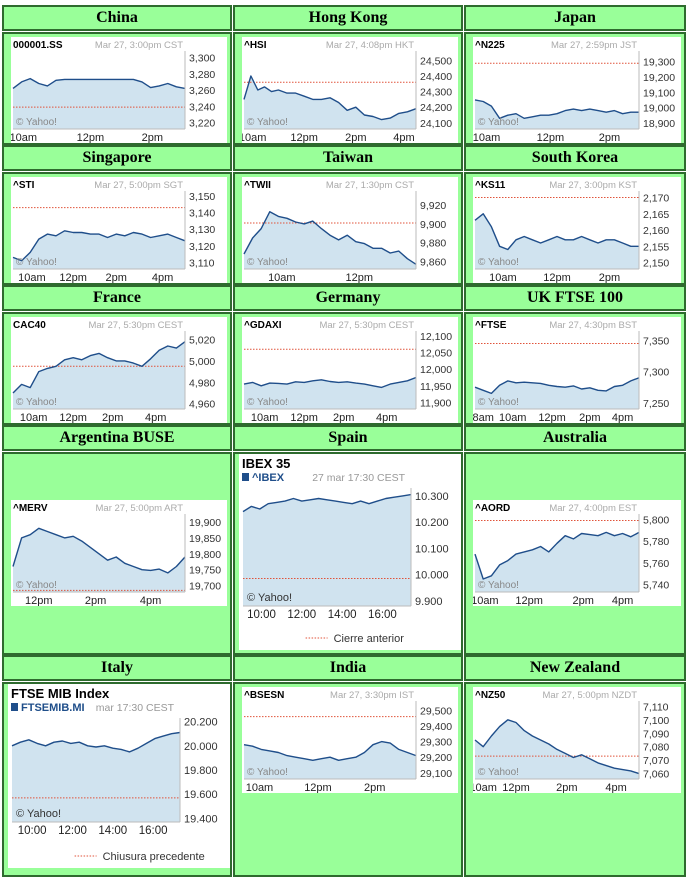 The width and height of the screenshot is (688, 880). I want to click on y-tick-label: 7,300, so click(656, 373).